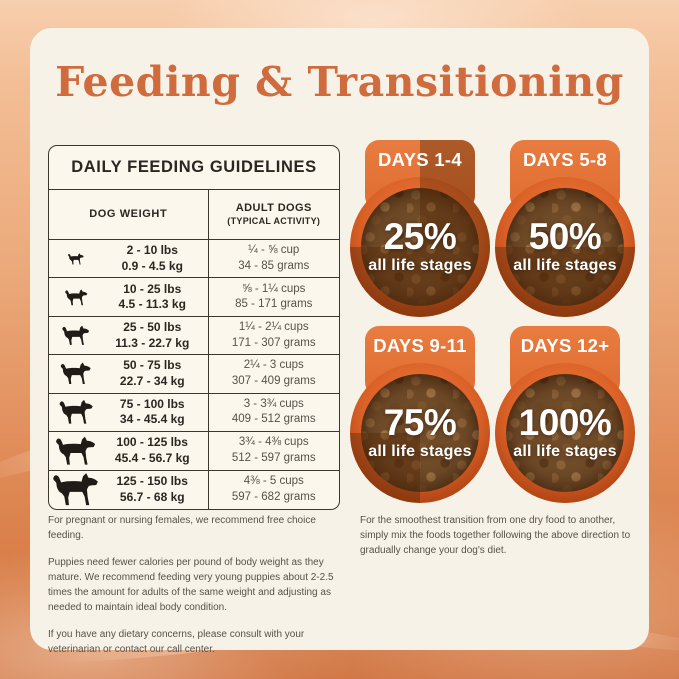  What do you see at coordinates (273, 208) in the screenshot?
I see `column-header-adult-dogs-label: ADULT DOGS` at bounding box center [273, 208].